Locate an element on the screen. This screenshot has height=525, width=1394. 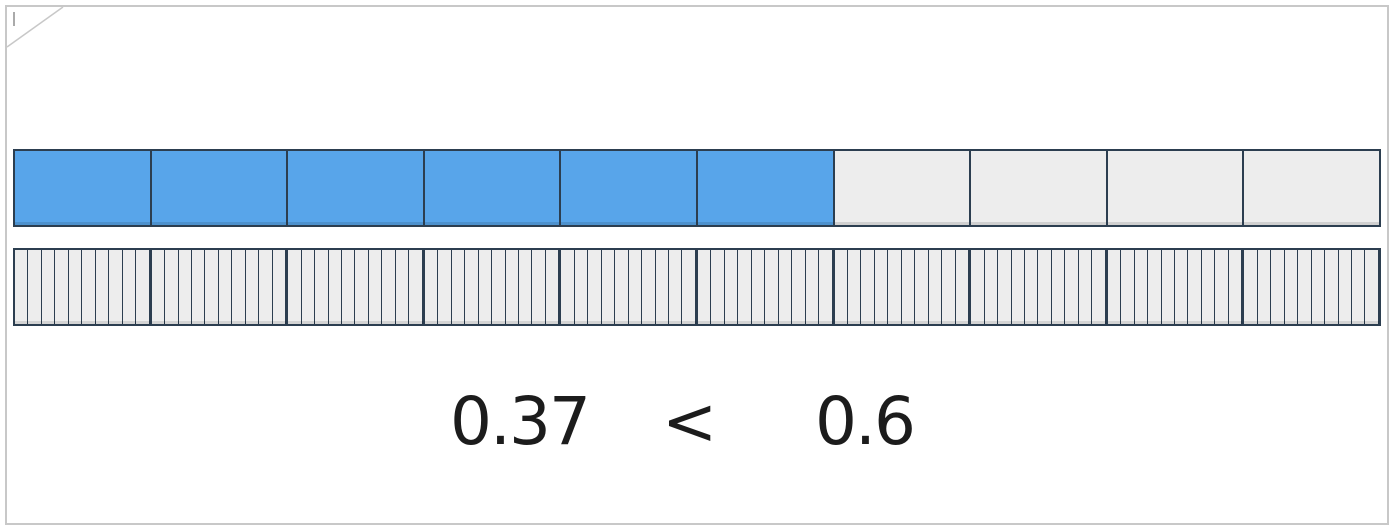
hundredths-bar is located at coordinates (697, 287).